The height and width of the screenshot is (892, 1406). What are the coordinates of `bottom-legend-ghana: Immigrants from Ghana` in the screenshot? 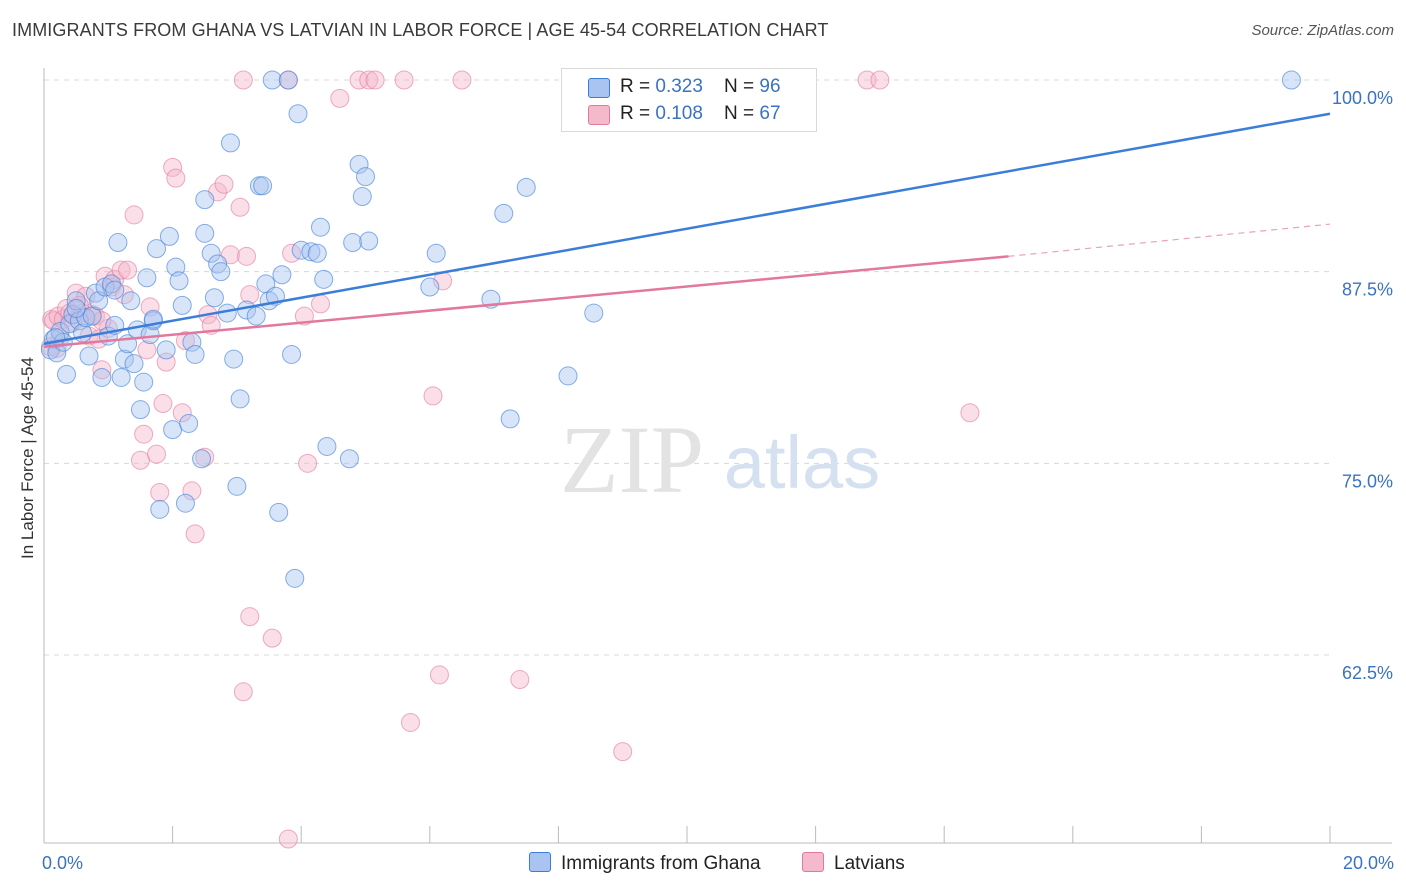 It's located at (645, 863).